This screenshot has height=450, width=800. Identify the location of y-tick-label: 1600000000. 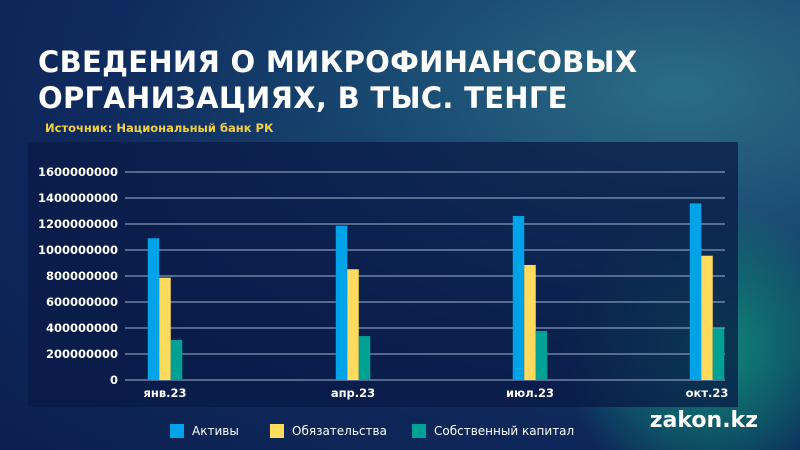
(78, 172).